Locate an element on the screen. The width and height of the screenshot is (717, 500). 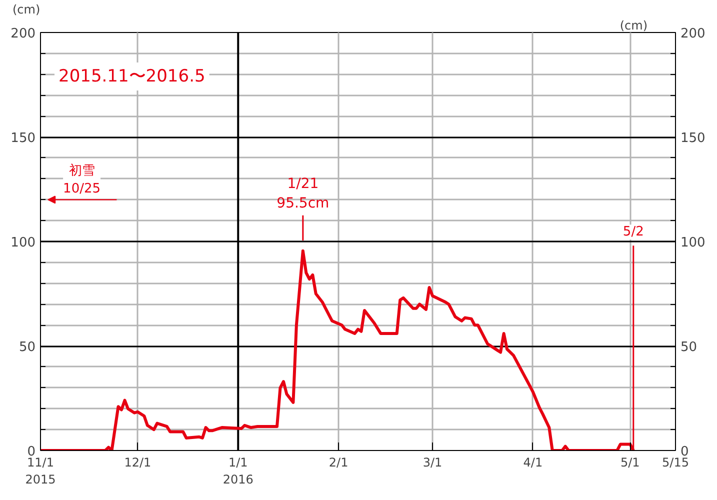
annotation: 1/21 95.5cm is located at coordinates (303, 194).